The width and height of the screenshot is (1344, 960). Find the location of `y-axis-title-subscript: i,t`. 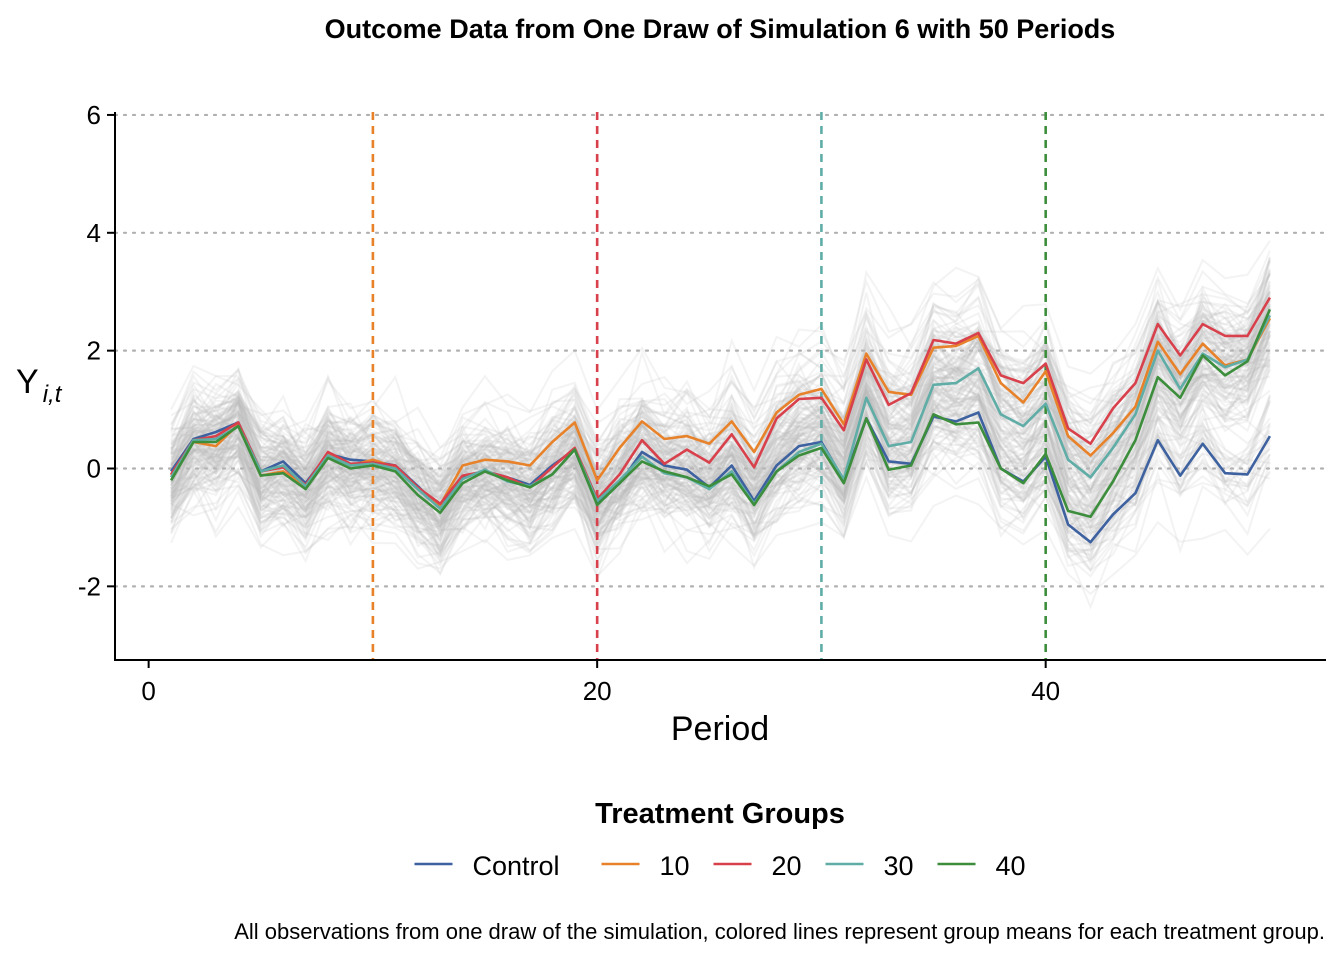

y-axis-title-subscript: i,t is located at coordinates (53, 394).